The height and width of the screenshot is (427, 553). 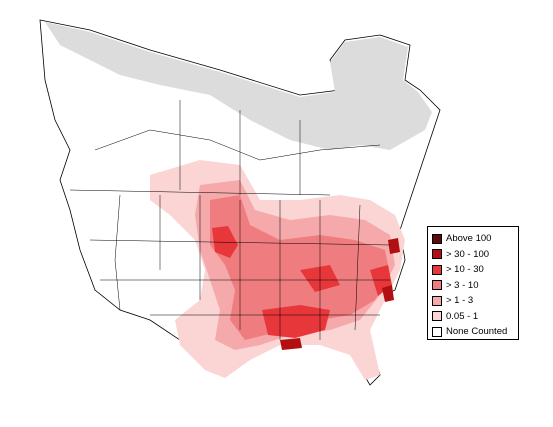 I want to click on legend-label: 0.05 - 1, so click(x=462, y=316).